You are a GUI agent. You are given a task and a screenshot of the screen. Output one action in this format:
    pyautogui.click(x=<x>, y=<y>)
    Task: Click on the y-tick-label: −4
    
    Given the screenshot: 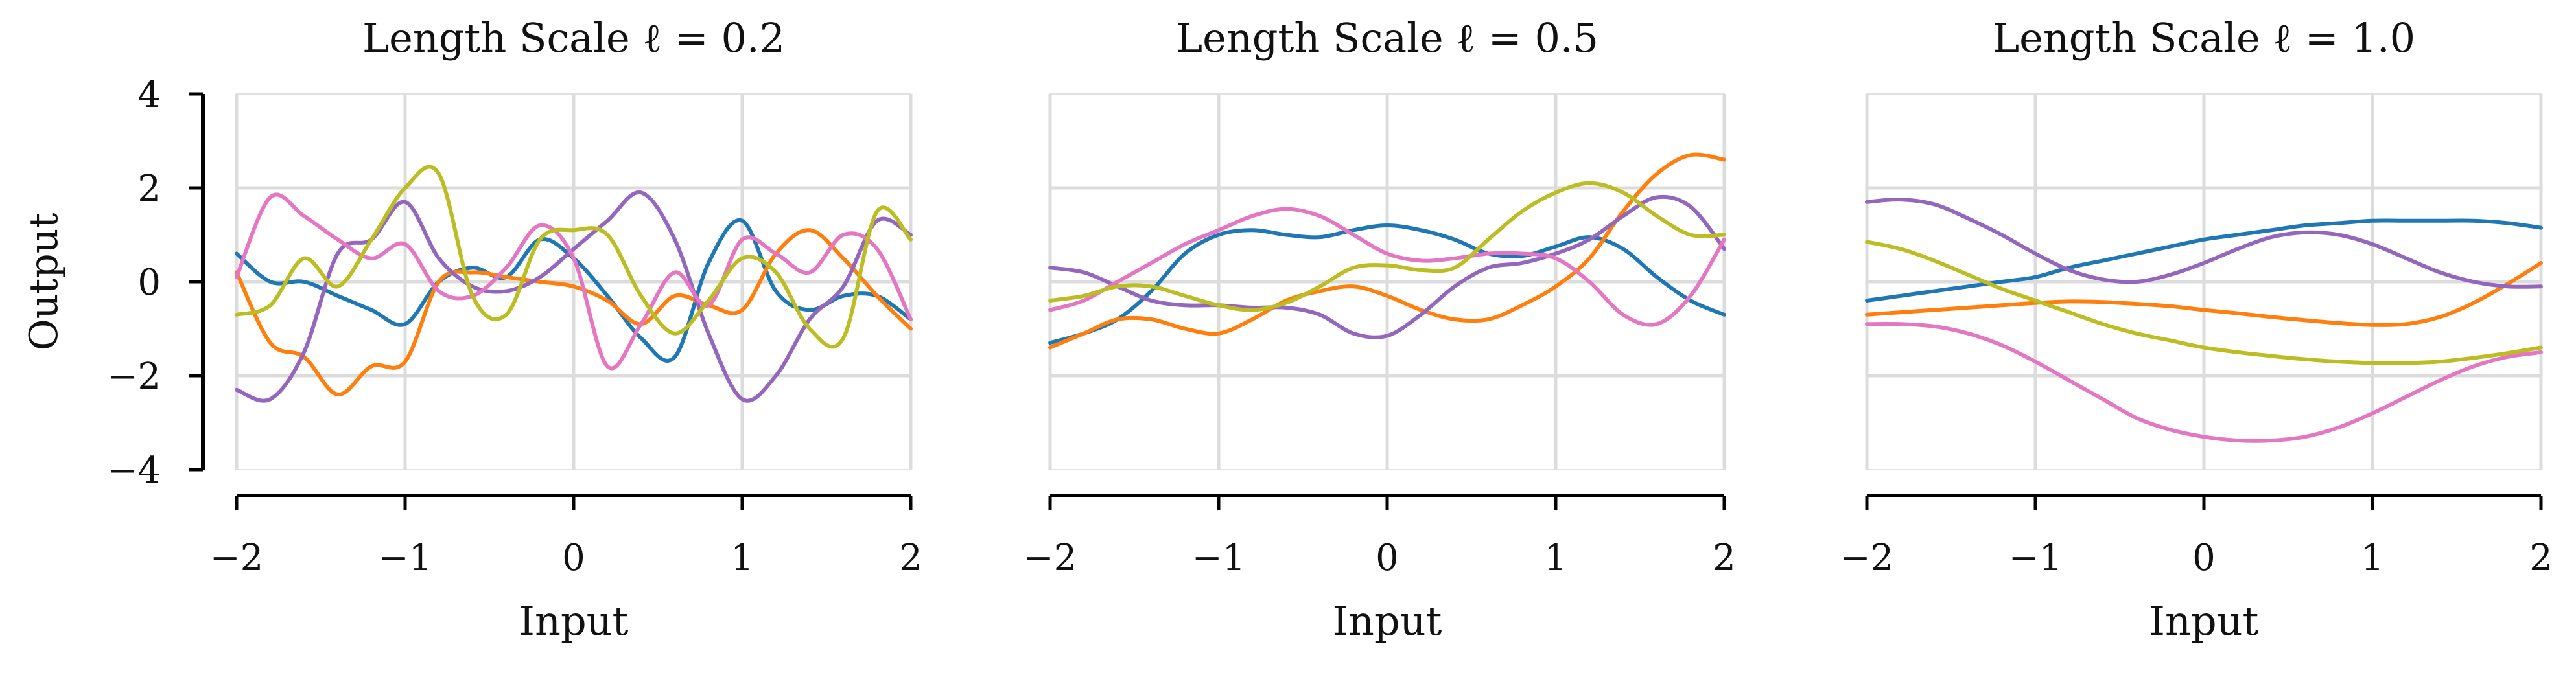 What is the action you would take?
    pyautogui.click(x=134, y=471)
    